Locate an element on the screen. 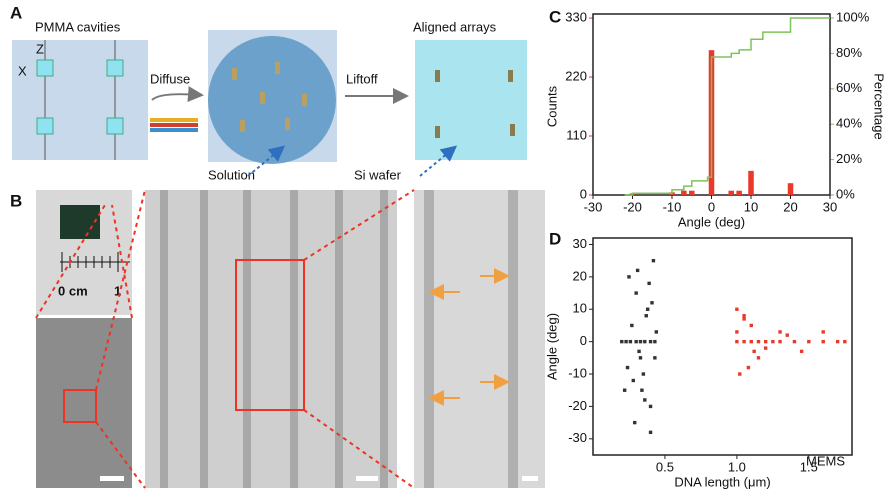 The image size is (892, 499). x-tick-label: -10 is located at coordinates (672, 206).